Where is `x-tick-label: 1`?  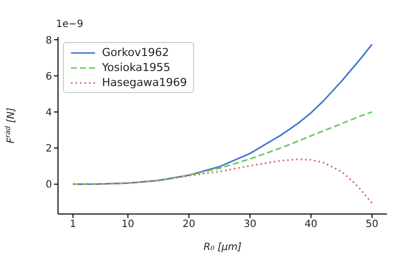 x-tick-label: 1 is located at coordinates (73, 224).